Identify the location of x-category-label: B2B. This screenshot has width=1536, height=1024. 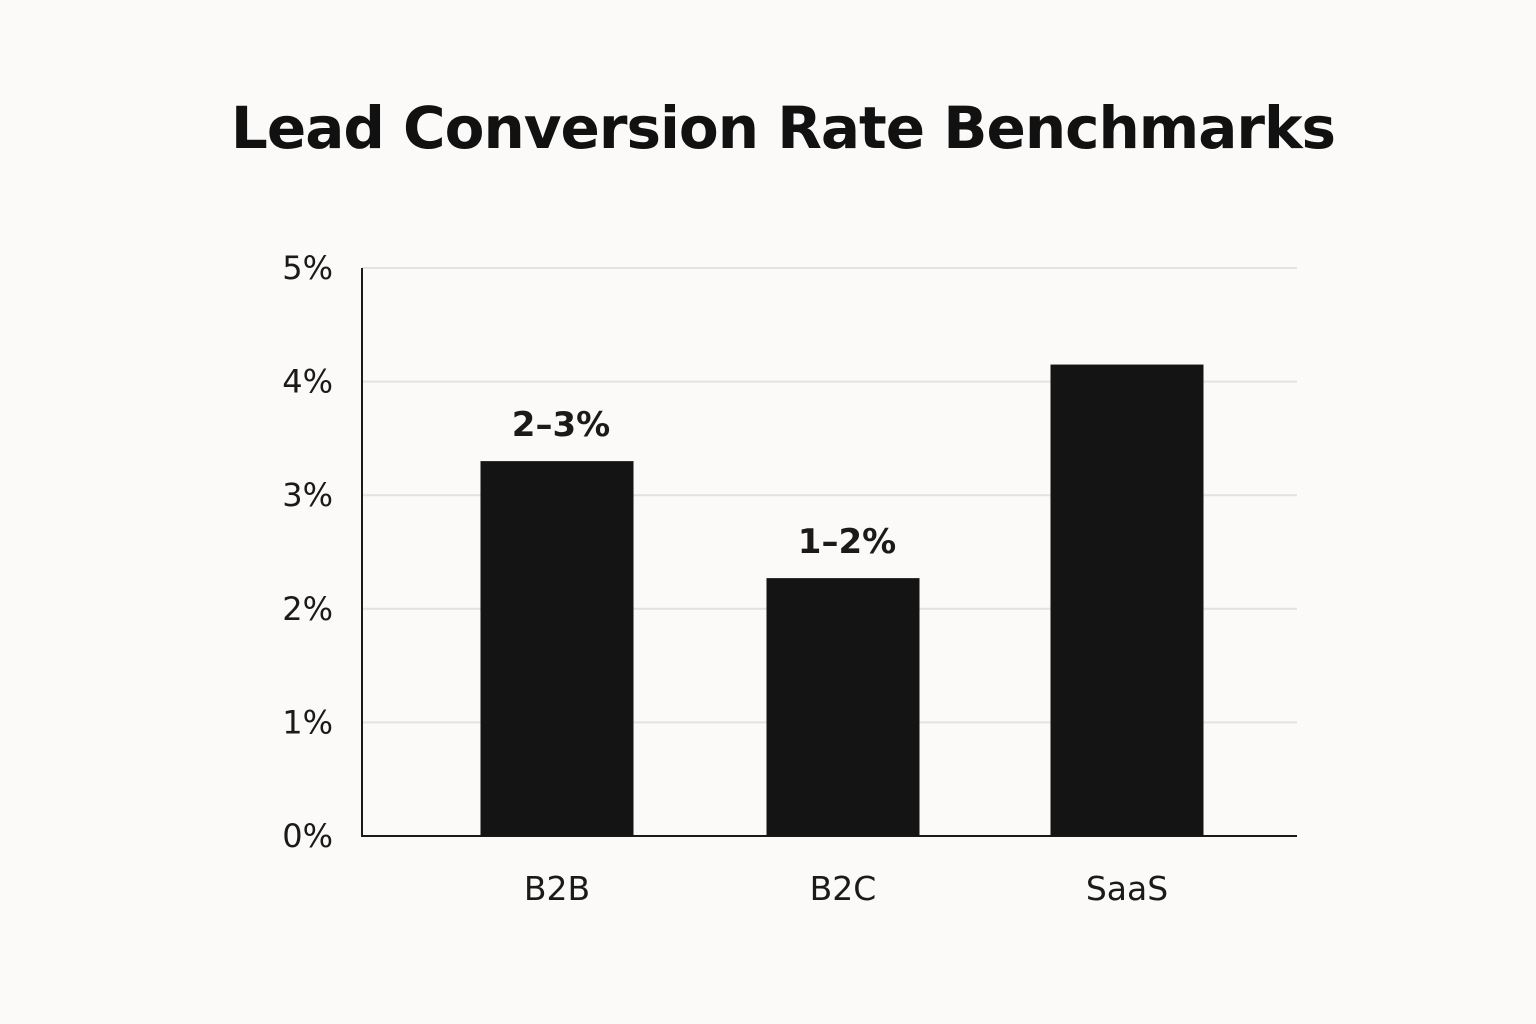
(557, 888).